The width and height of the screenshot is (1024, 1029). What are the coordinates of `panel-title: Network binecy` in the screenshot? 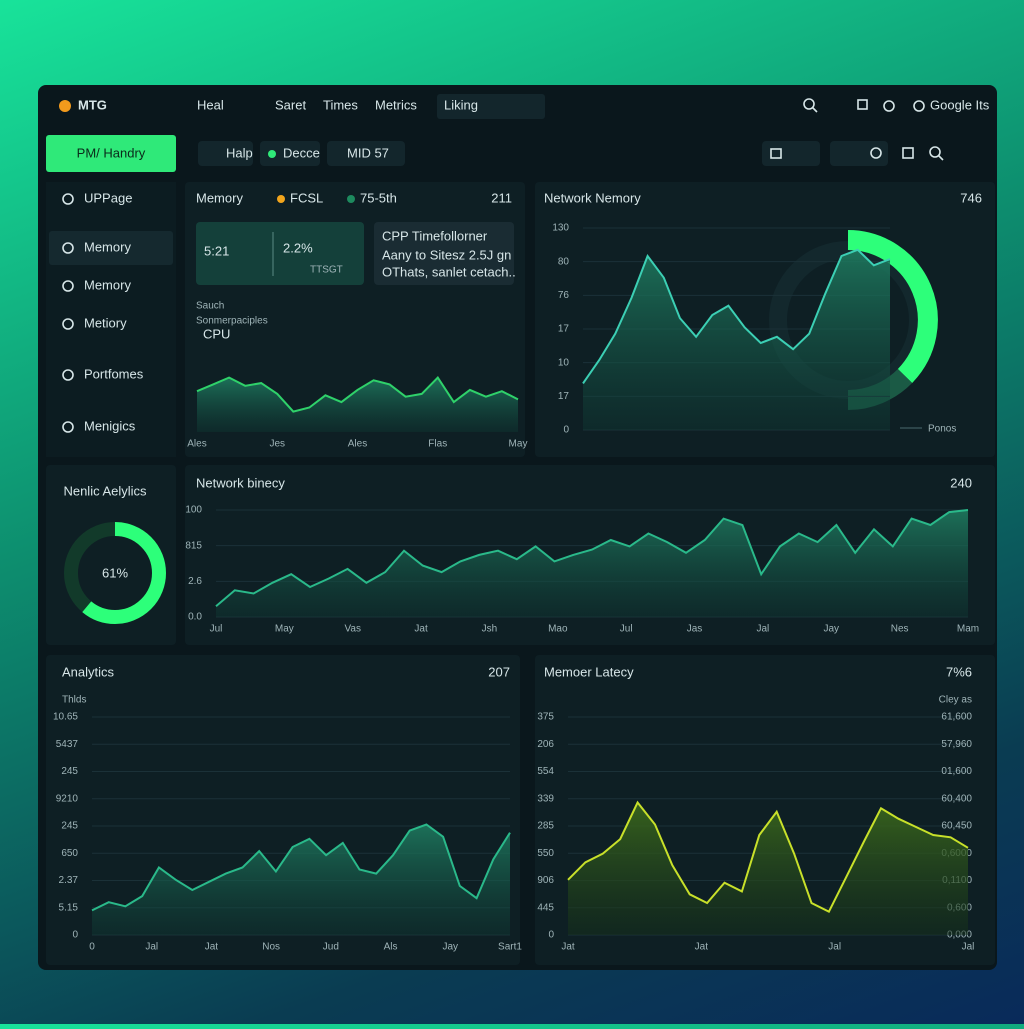 It's located at (240, 482).